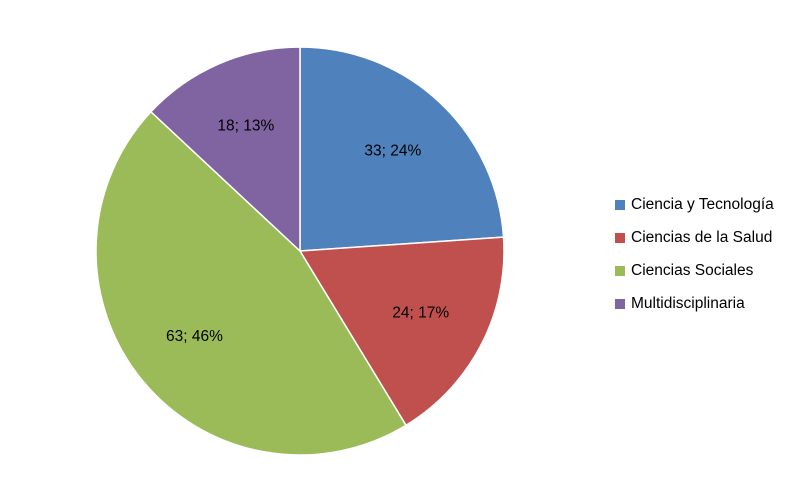  Describe the element at coordinates (401, 331) in the screenshot. I see `pie-slice-ciencias-de-la-salud` at that location.